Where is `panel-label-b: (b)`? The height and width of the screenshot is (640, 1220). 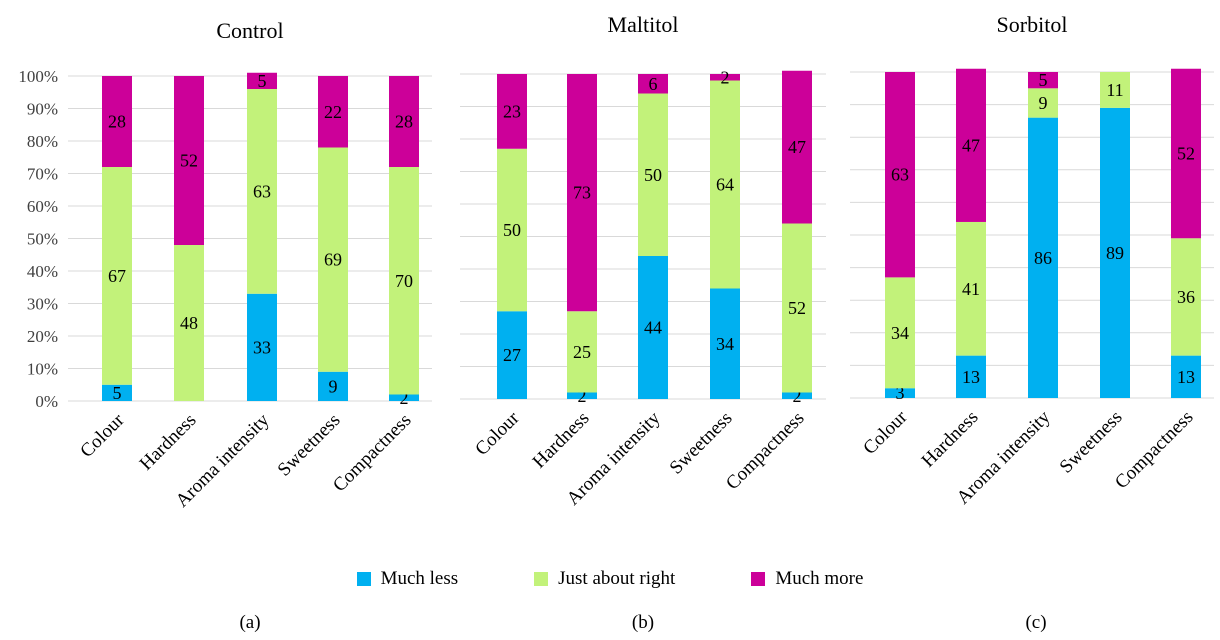 panel-label-b: (b) is located at coordinates (643, 623).